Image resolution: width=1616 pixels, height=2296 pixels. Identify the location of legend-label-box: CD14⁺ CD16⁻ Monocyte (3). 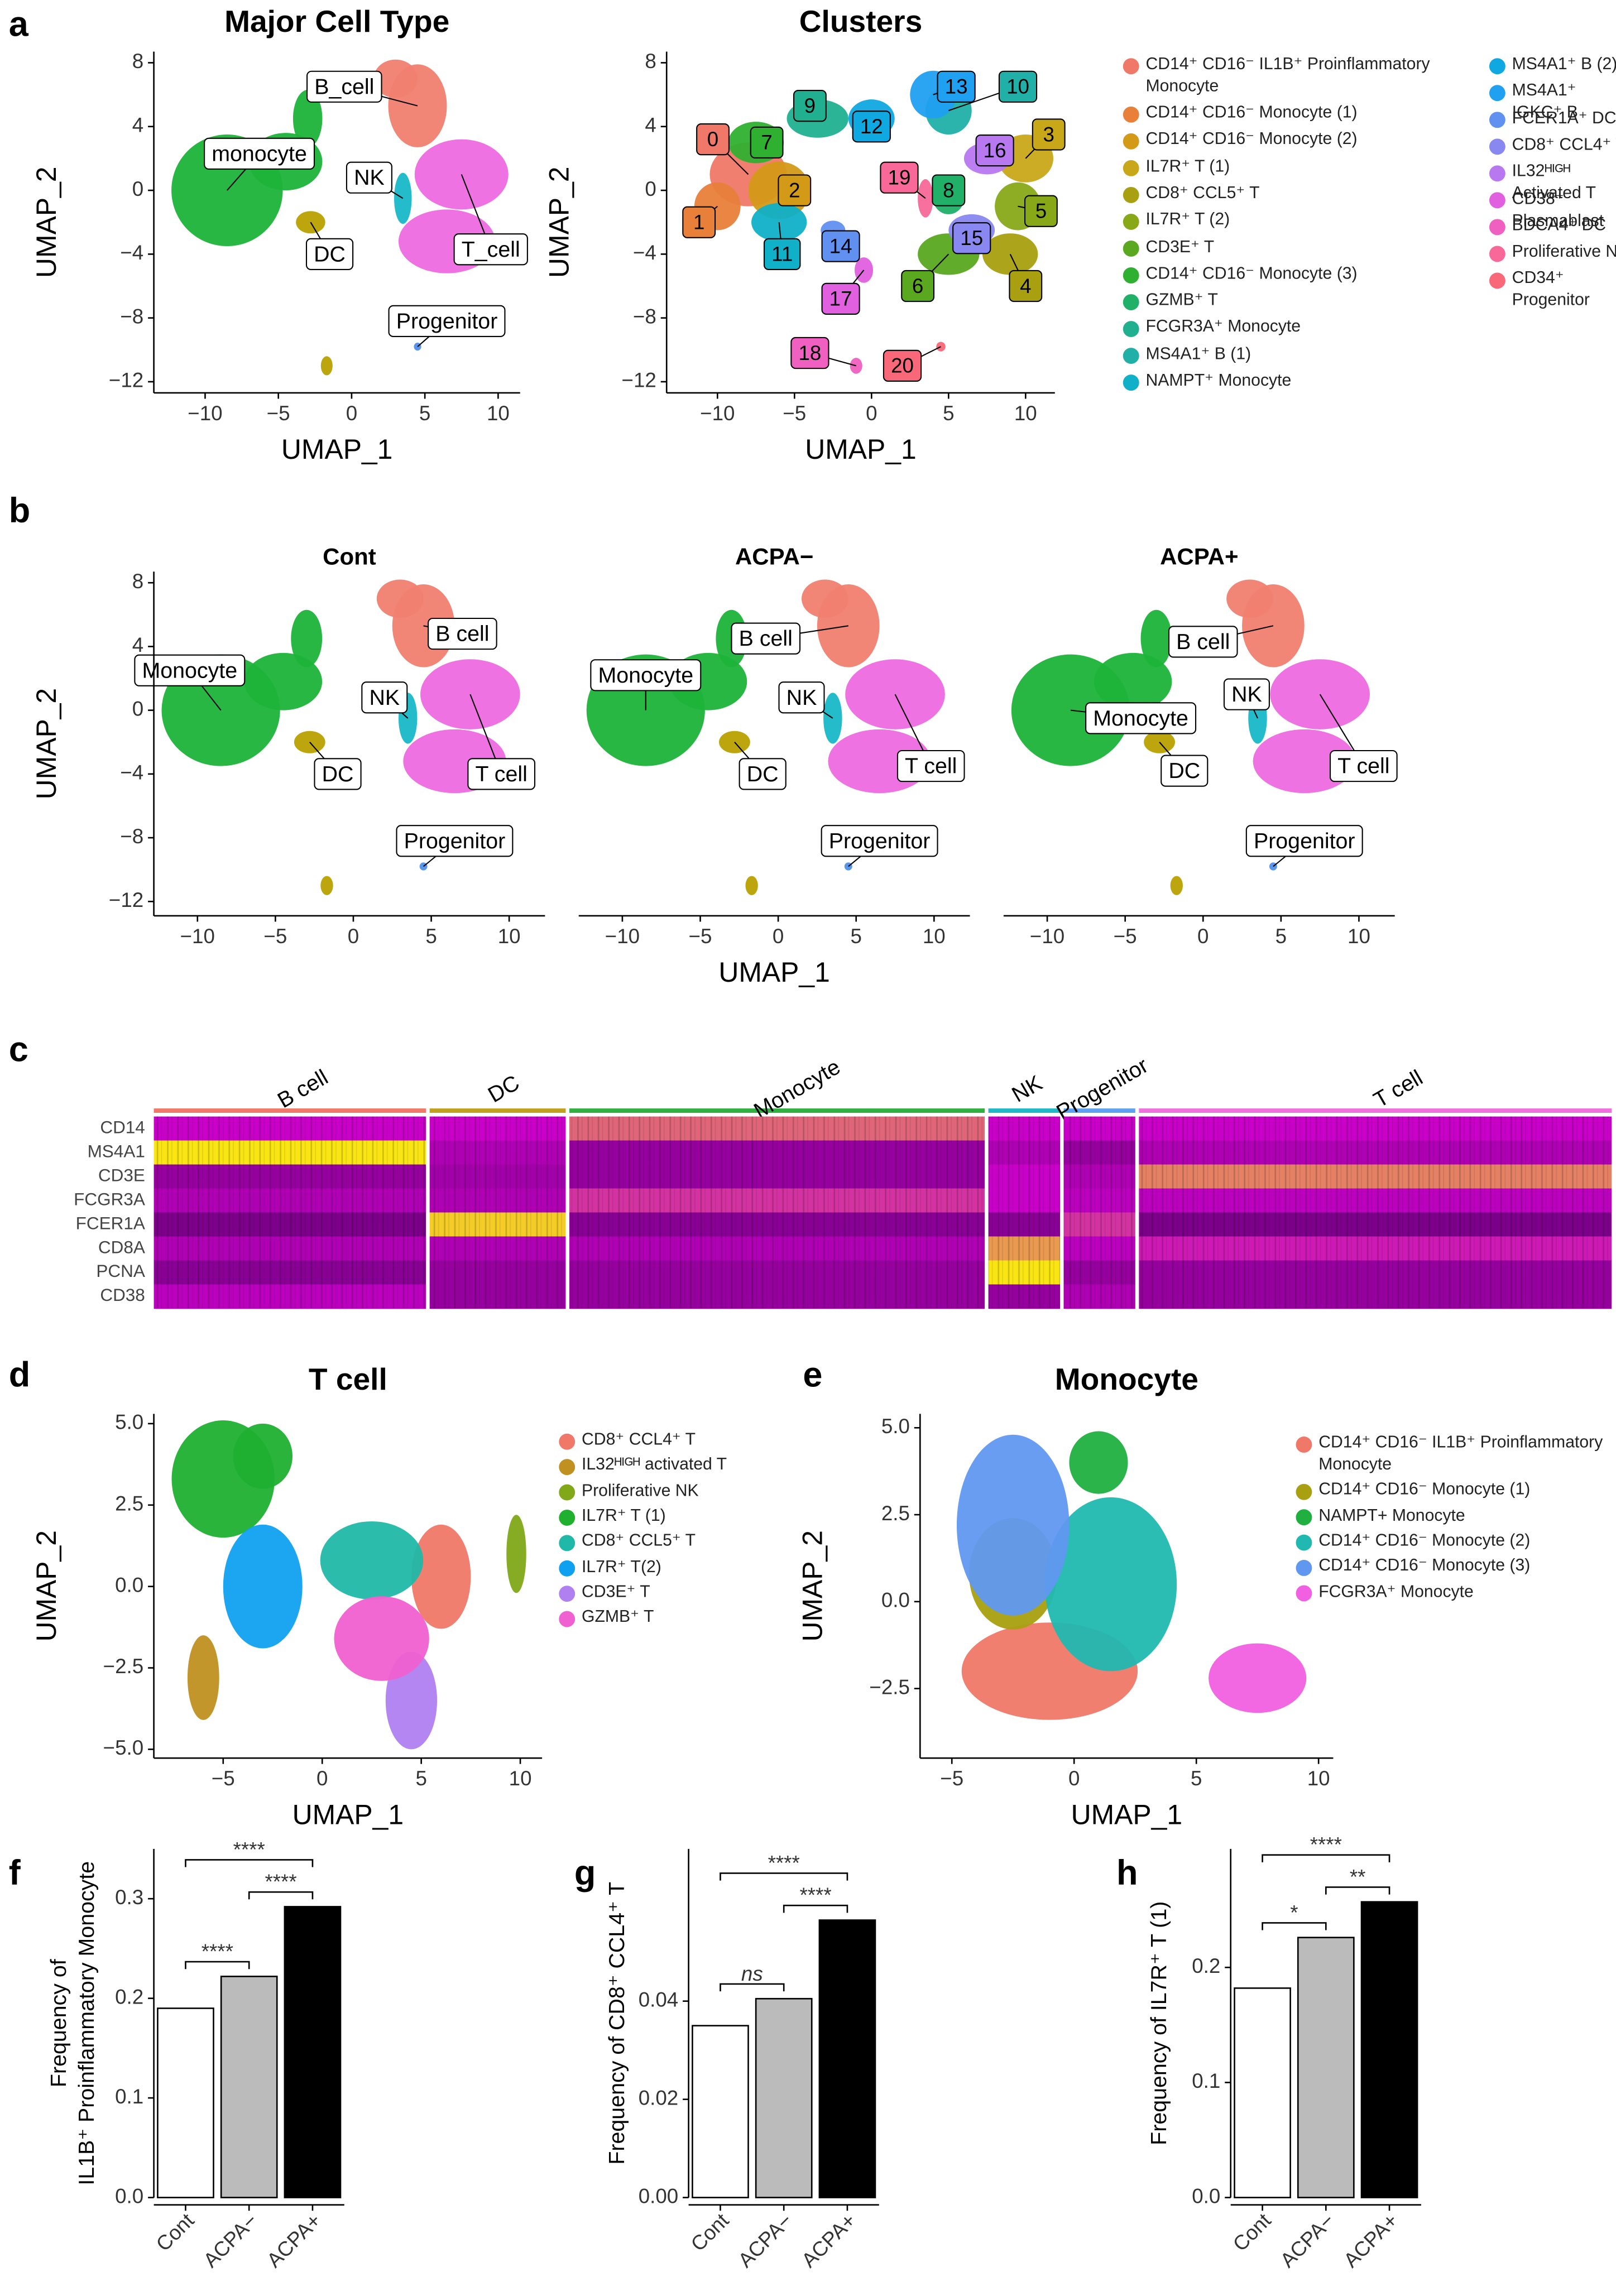
(1425, 1567).